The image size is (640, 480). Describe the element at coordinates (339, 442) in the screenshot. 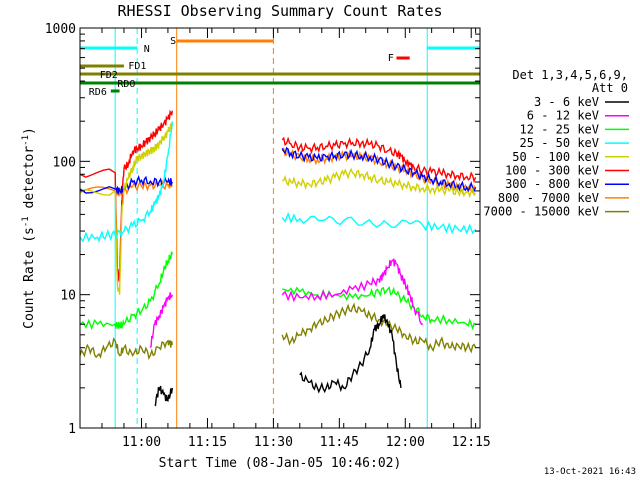

I see `x-tick-label: 11:45` at that location.